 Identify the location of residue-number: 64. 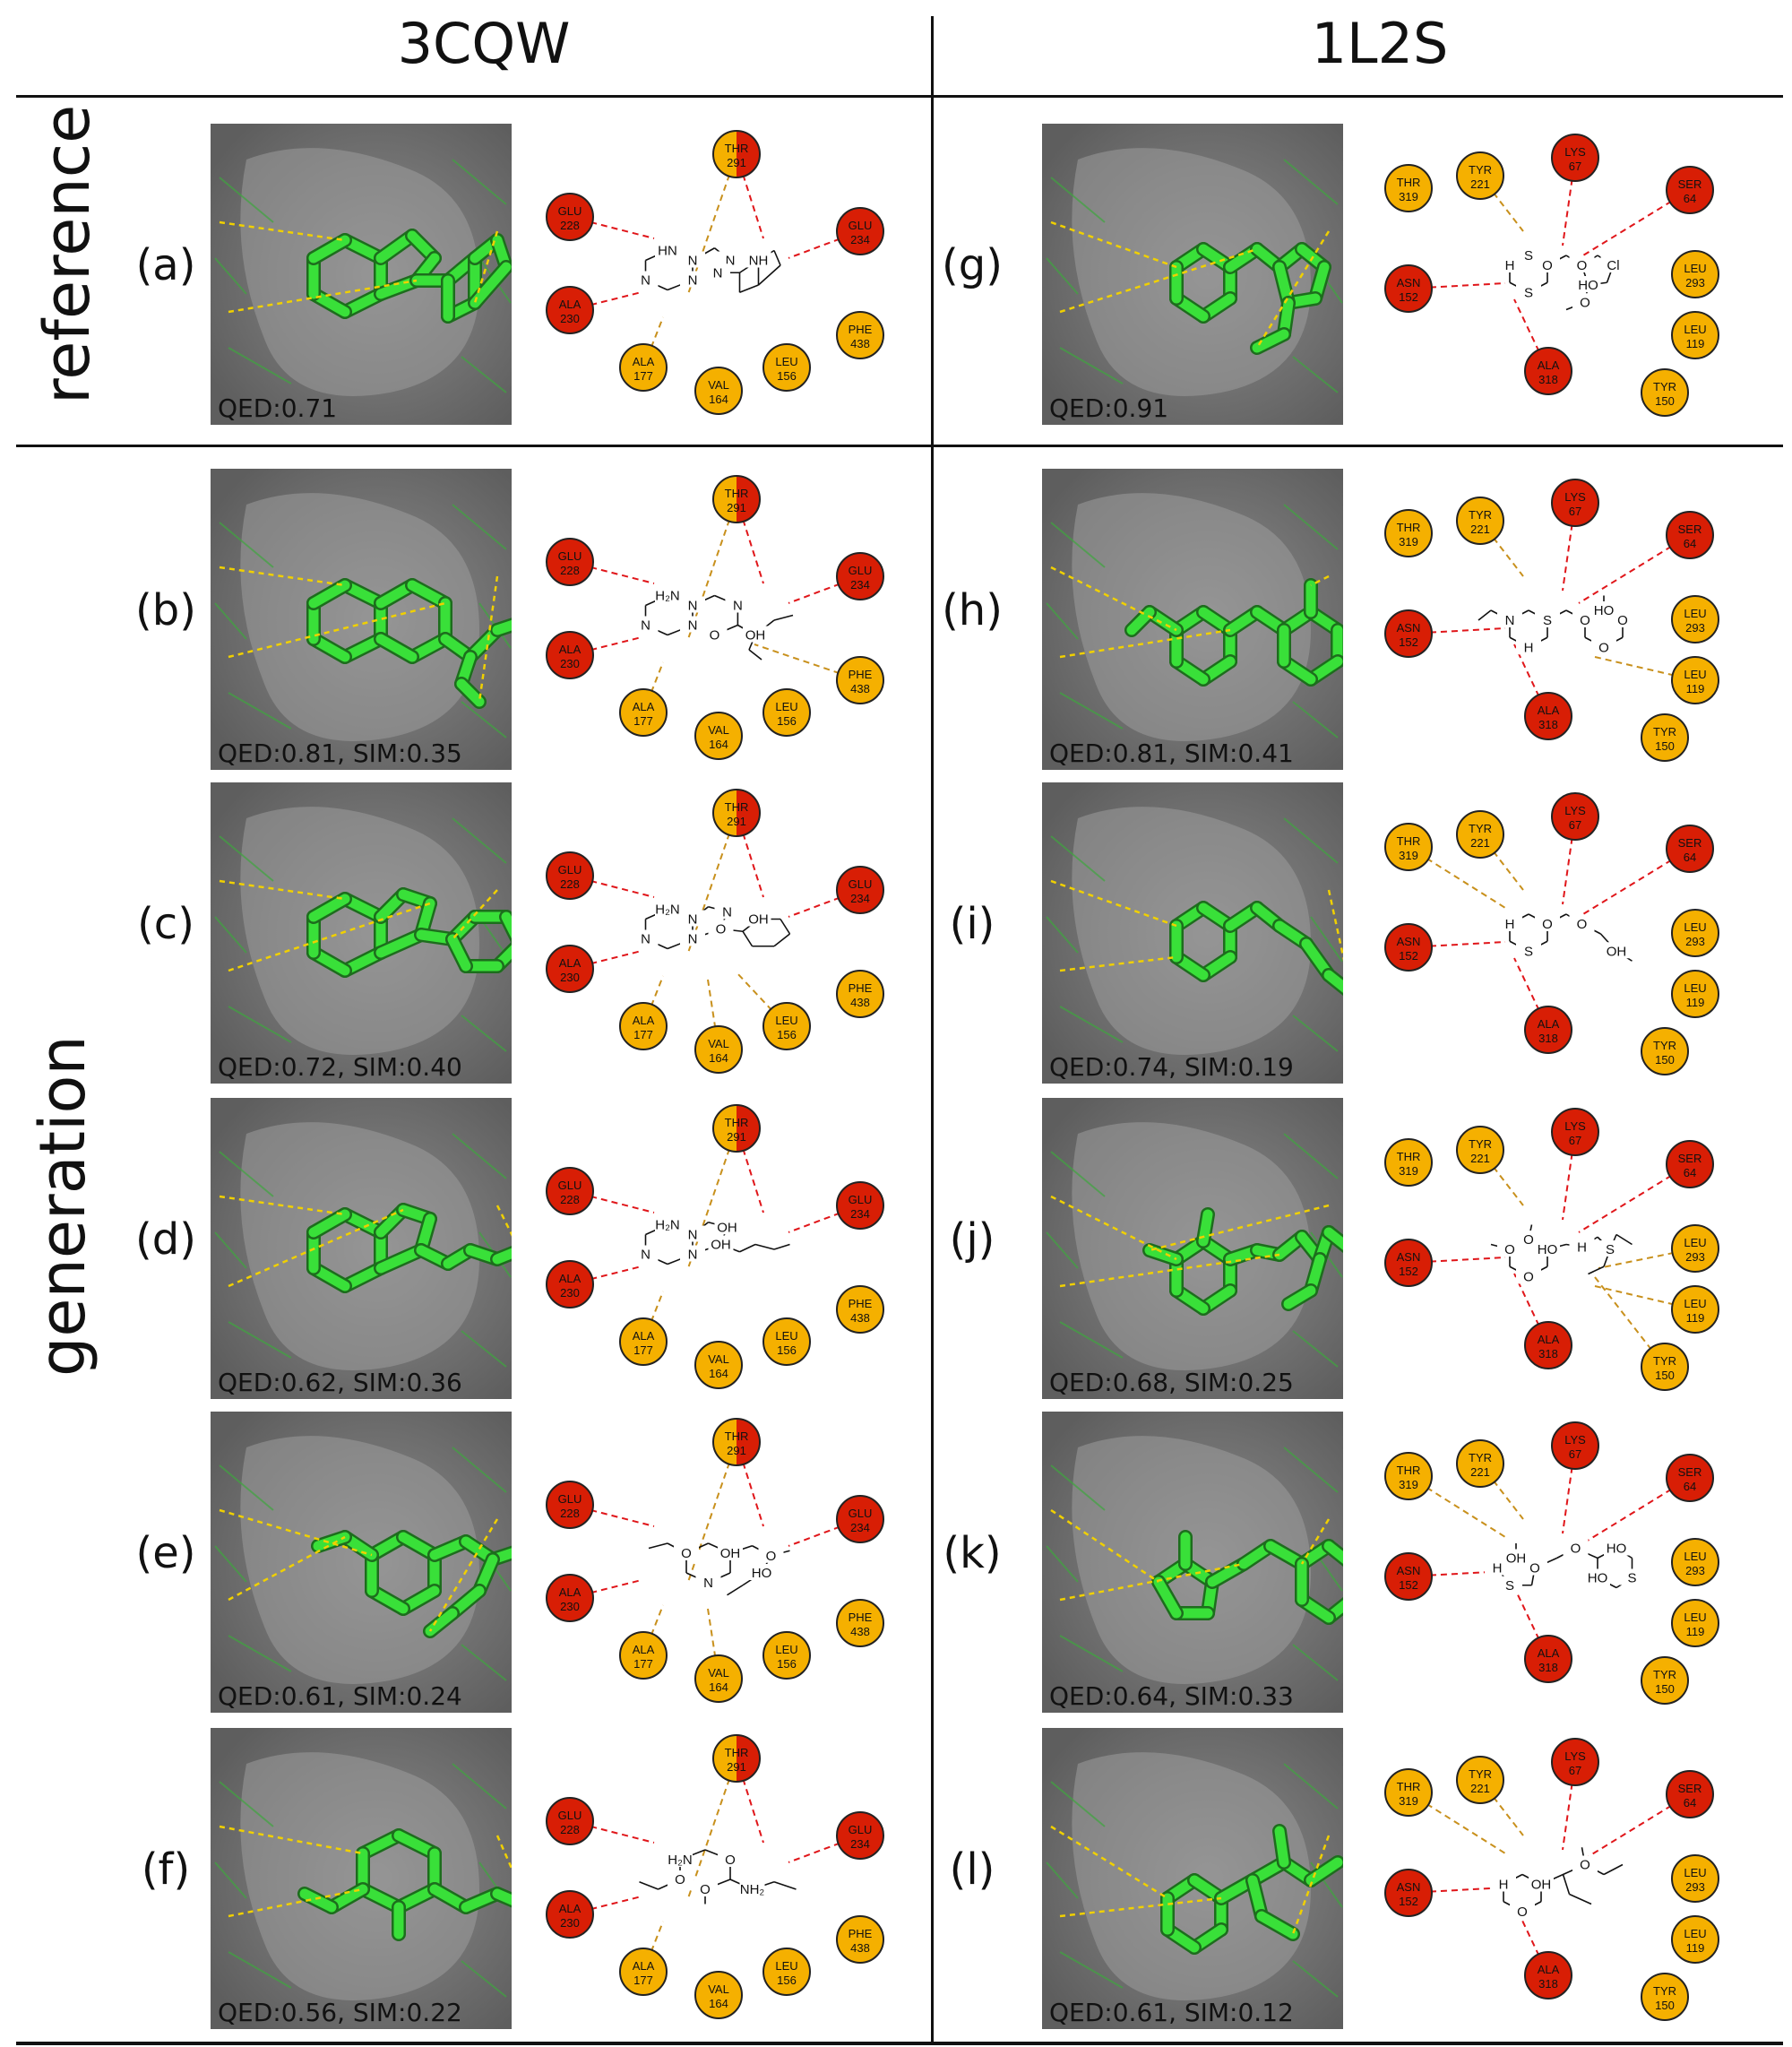
(1690, 1487).